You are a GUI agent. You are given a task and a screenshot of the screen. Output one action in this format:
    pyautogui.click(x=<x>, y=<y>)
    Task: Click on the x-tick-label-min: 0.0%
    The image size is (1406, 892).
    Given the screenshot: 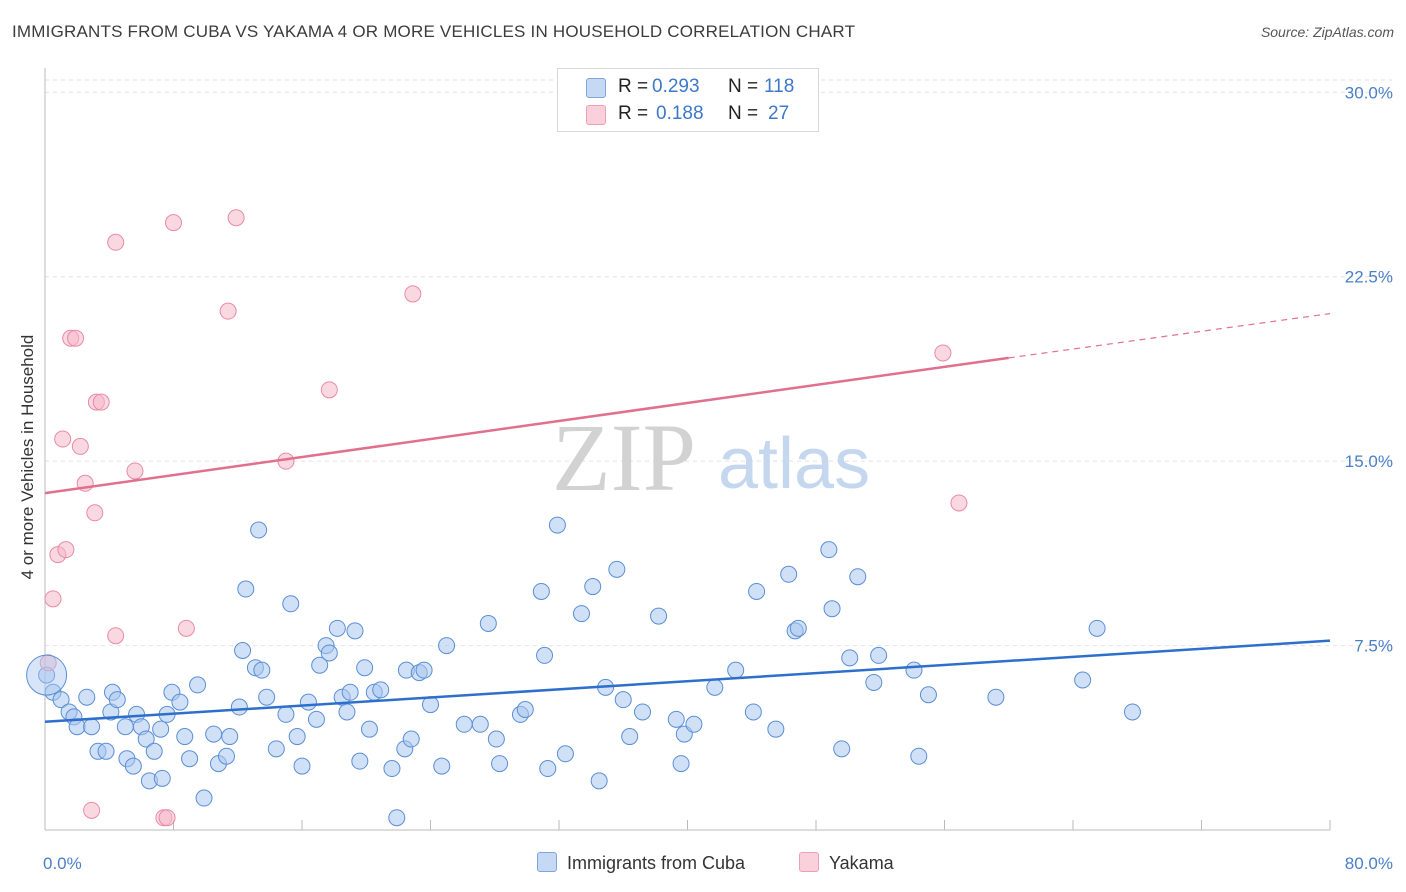 What is the action you would take?
    pyautogui.click(x=62, y=863)
    